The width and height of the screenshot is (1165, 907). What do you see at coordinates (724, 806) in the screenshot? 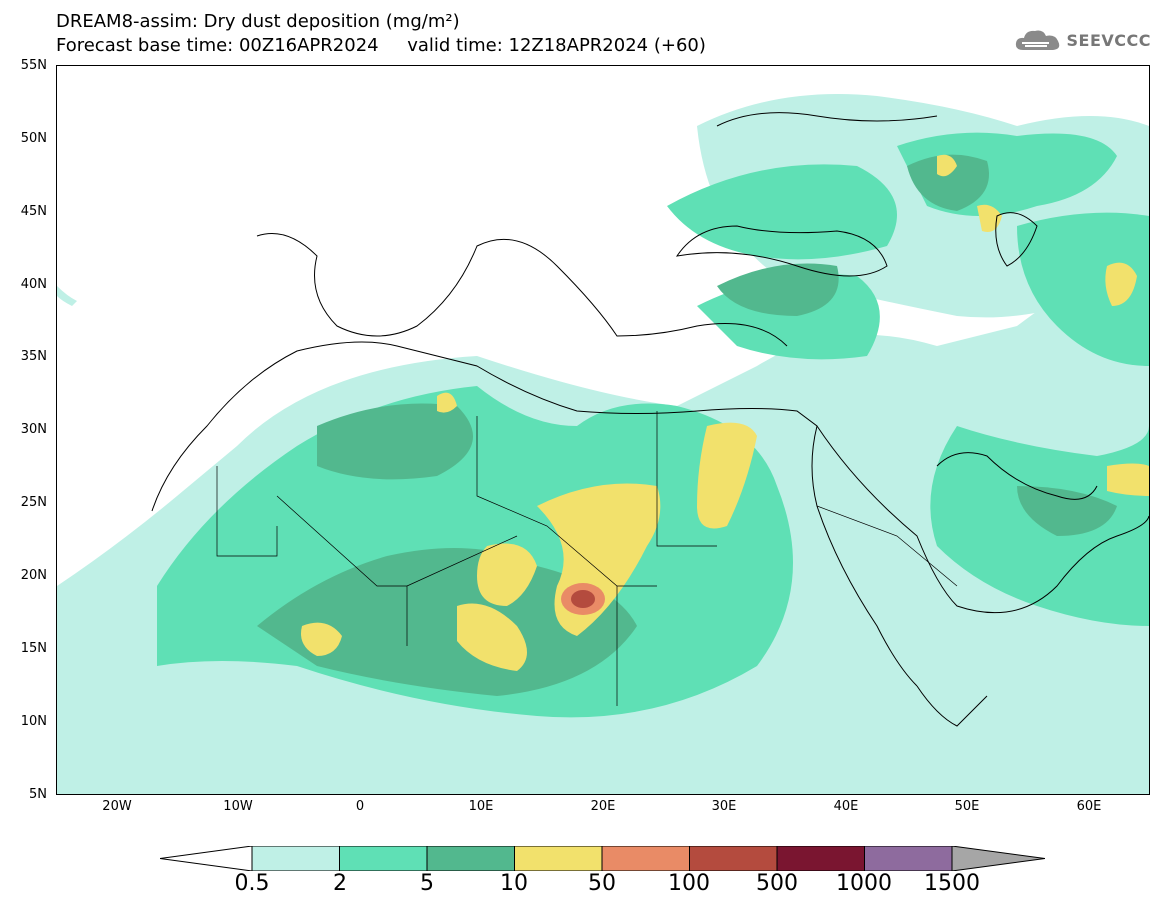
I see `lon-label: 30E` at bounding box center [724, 806].